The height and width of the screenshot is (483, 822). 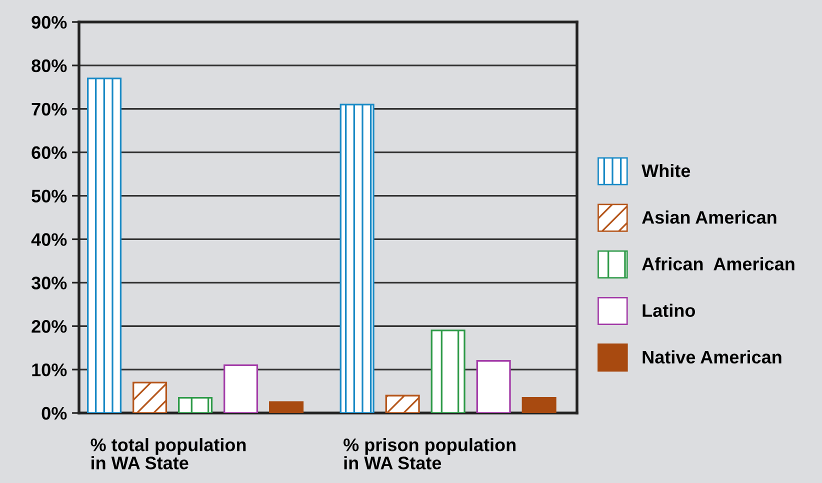 I want to click on legend-label: Asian American, so click(x=709, y=217).